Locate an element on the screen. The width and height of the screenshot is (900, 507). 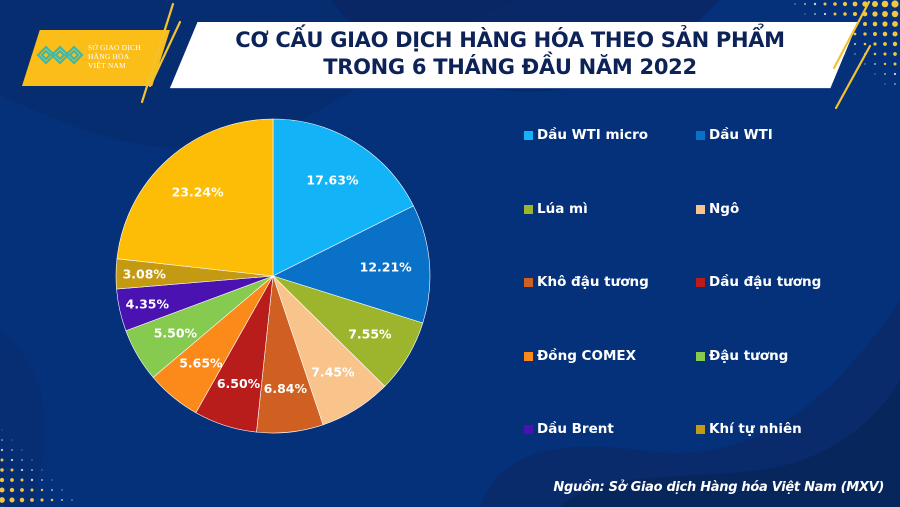
slice-value-label: 7.55% is located at coordinates (370, 334).